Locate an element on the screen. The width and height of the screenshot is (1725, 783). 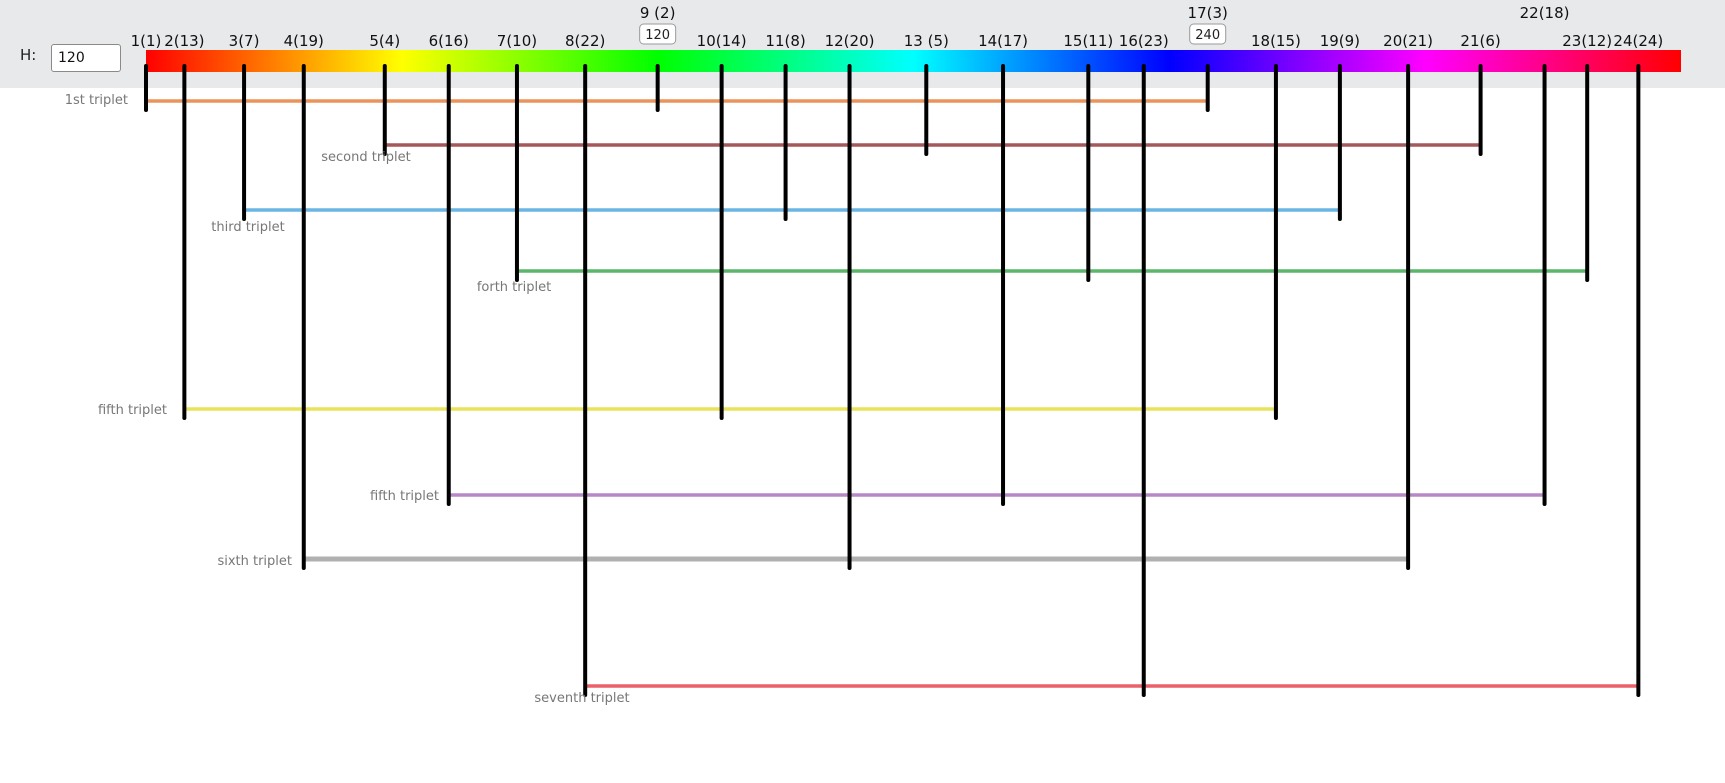
triplet-label-7: sixth triplet is located at coordinates (254, 561).